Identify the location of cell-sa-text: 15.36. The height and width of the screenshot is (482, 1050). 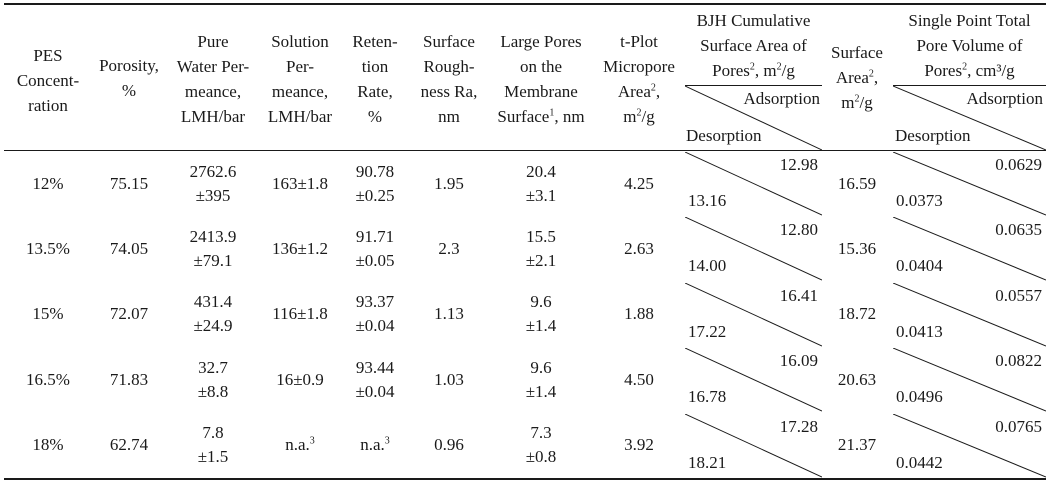
(857, 249).